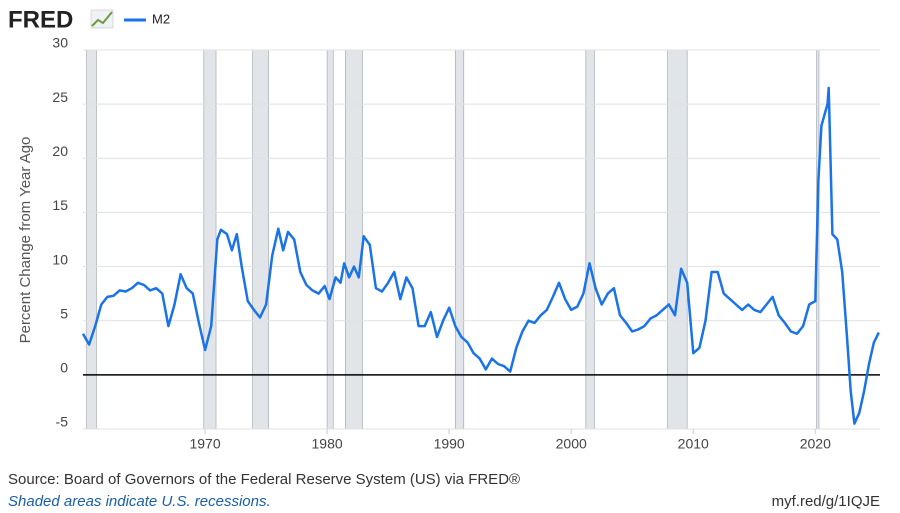 The height and width of the screenshot is (513, 900). I want to click on x-tick-label: 1970, so click(204, 444).